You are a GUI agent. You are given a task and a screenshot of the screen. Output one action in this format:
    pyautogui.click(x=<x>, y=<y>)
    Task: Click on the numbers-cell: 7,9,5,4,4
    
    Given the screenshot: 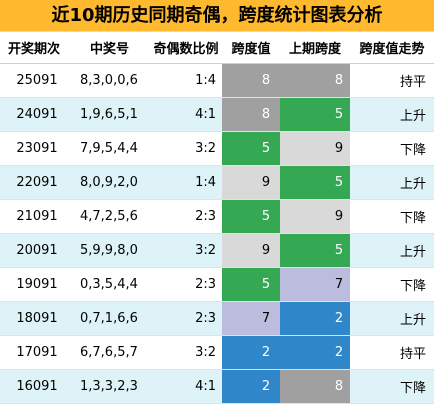 What is the action you would take?
    pyautogui.click(x=109, y=148)
    